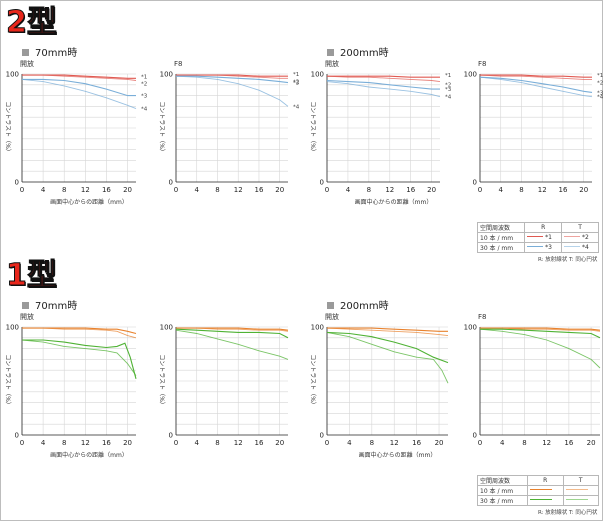 The width and height of the screenshot is (604, 522). I want to click on legend-row-label: 30 本 / mm, so click(501, 247).